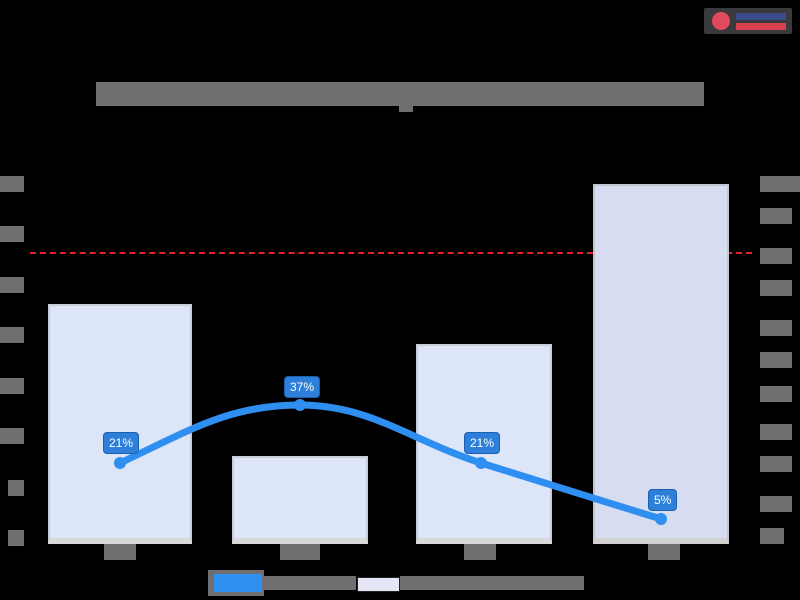 This screenshot has width=800, height=600. I want to click on logo-text-bottom, so click(761, 26).